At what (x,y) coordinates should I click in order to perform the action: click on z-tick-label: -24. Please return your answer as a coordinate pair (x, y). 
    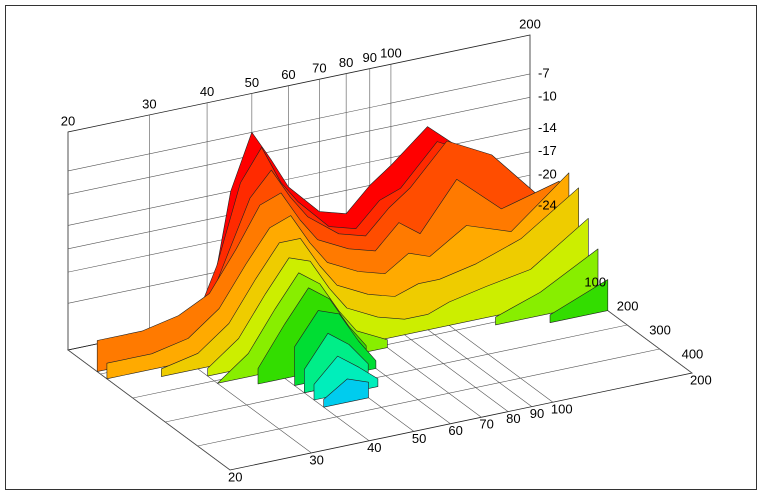
    Looking at the image, I should click on (547, 205).